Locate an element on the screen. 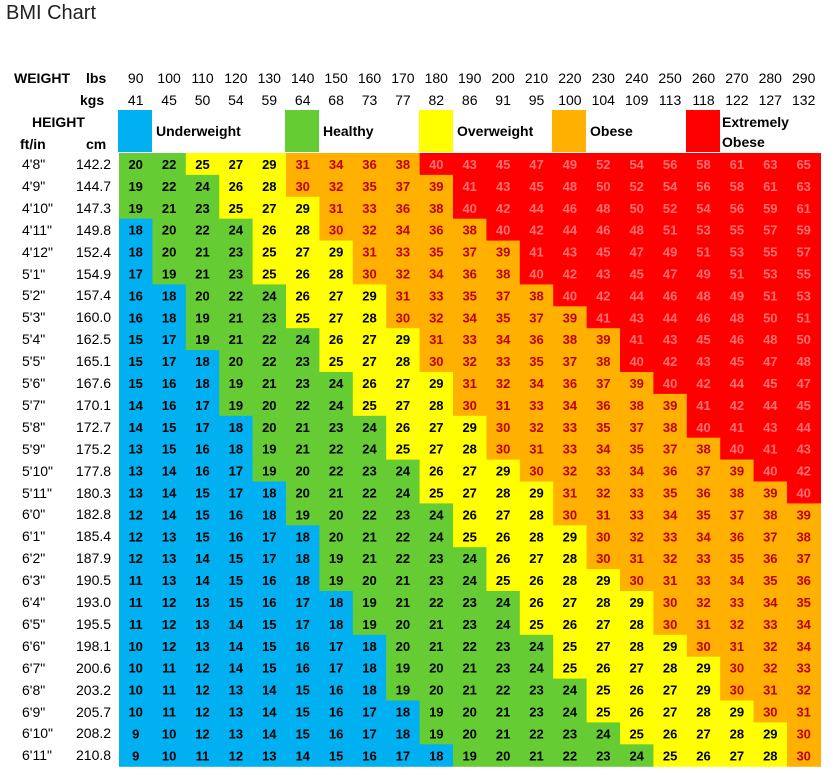  weight-lbs-header: 140 is located at coordinates (303, 78).